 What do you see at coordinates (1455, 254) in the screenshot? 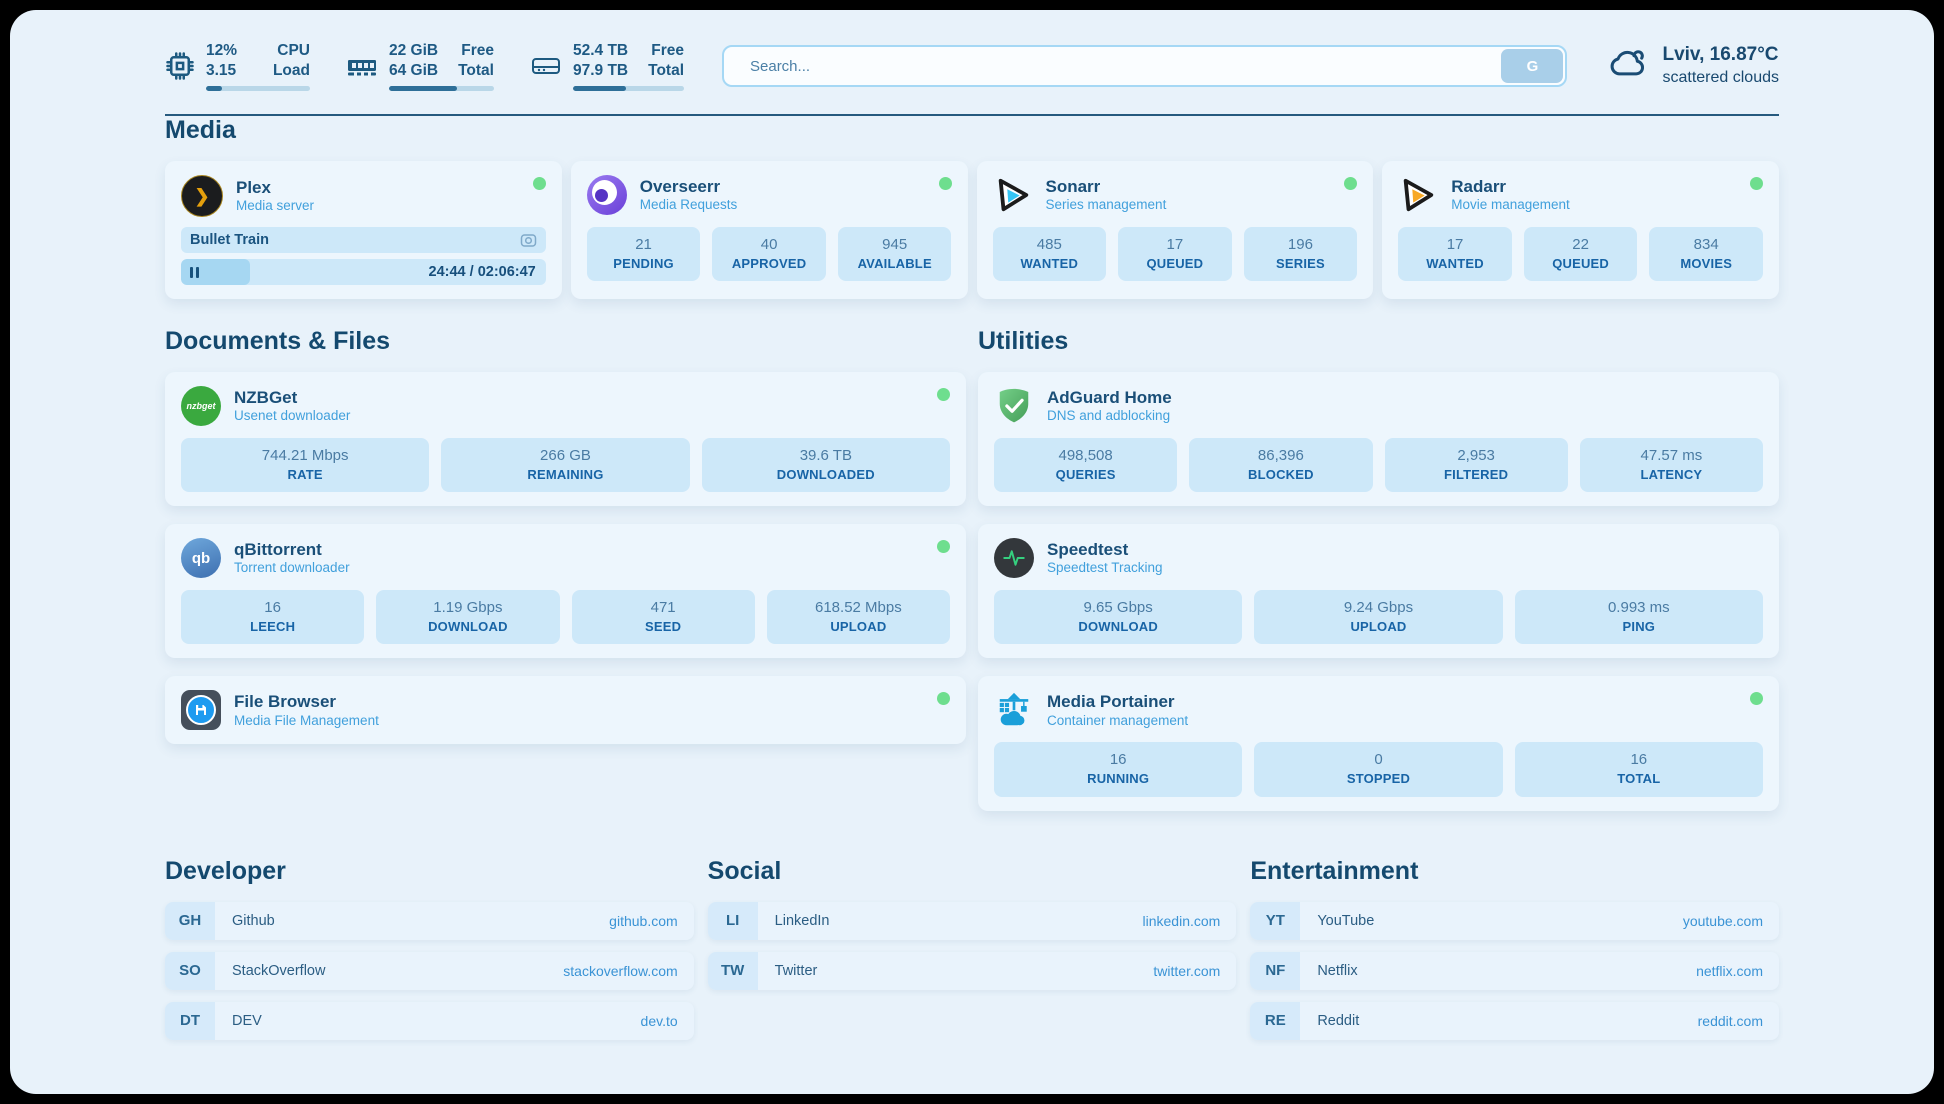
I see `stat-tile: 17 WANTED` at bounding box center [1455, 254].